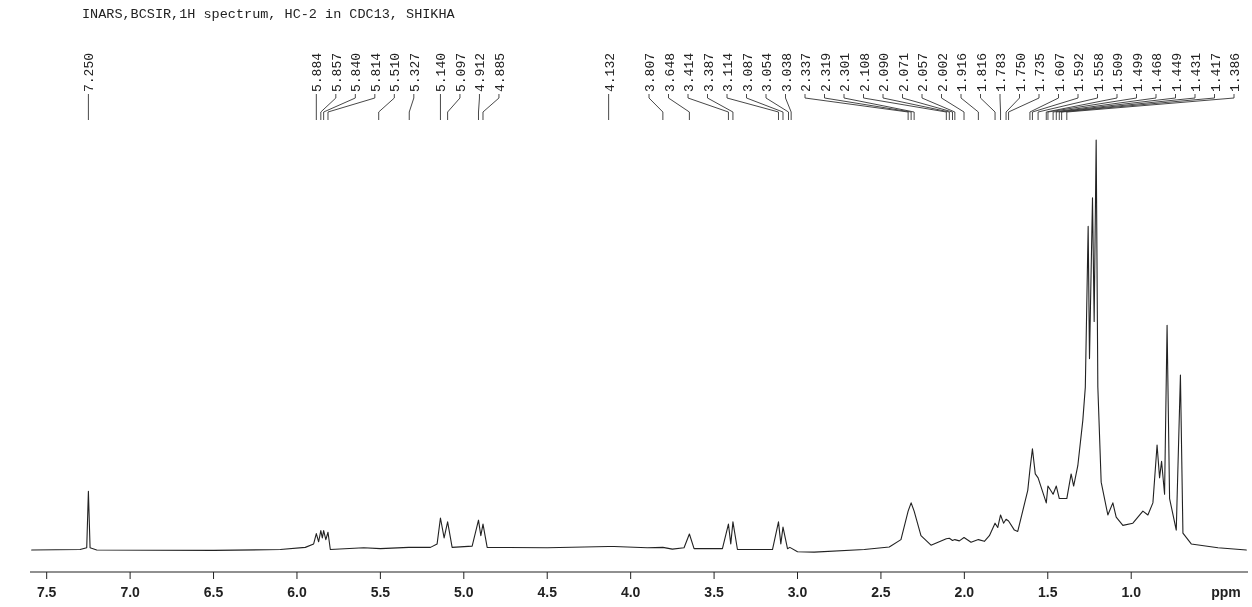 The width and height of the screenshot is (1252, 607). I want to click on annotation: 5.510, so click(396, 72).